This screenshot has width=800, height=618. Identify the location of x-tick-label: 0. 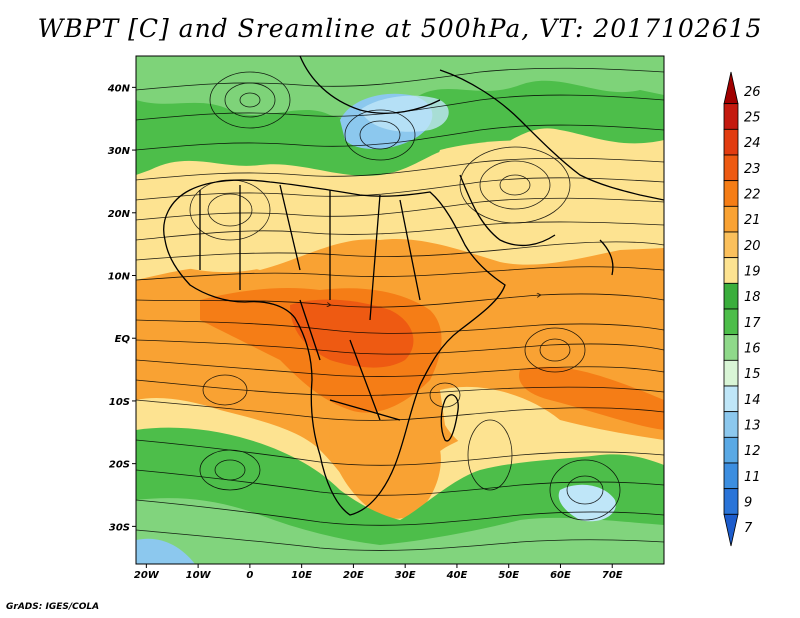
(249, 575).